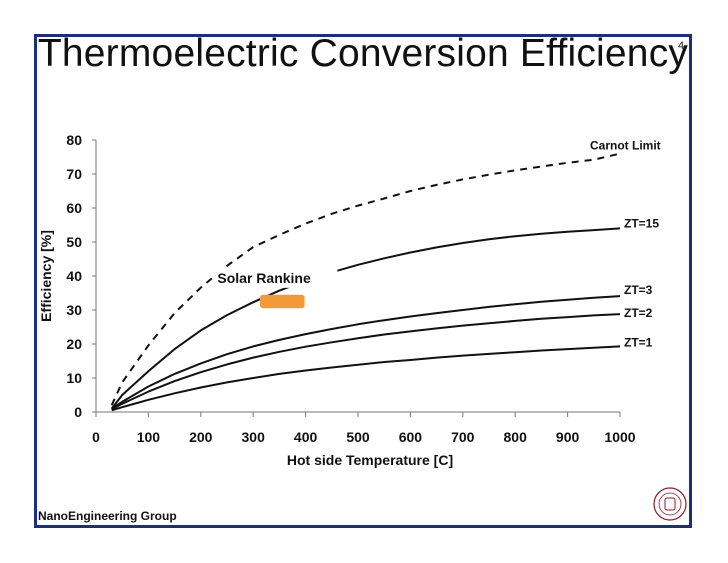  What do you see at coordinates (463, 437) in the screenshot?
I see `x-tick-label: 700` at bounding box center [463, 437].